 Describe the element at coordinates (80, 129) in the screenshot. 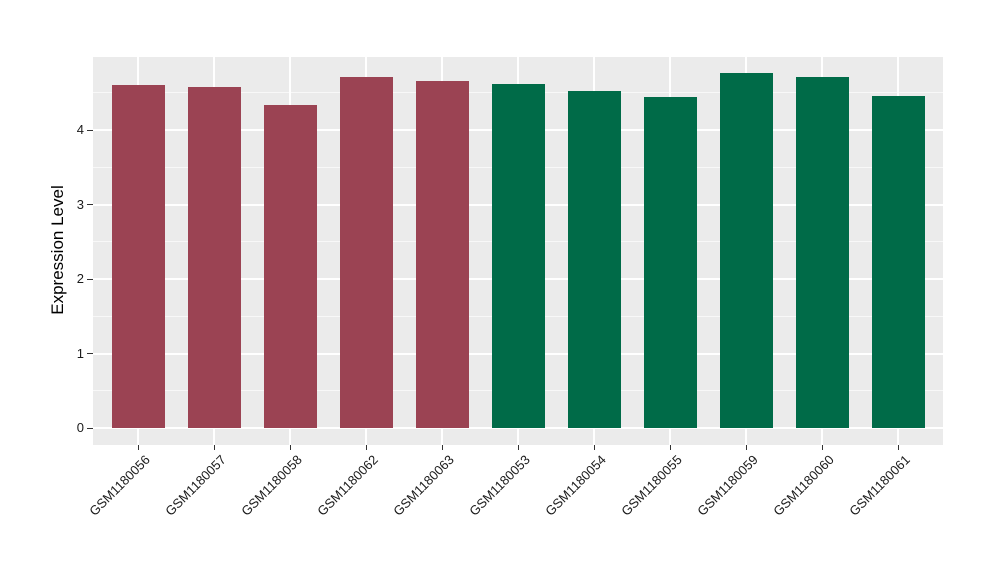

I see `y-tick-label: 4` at that location.